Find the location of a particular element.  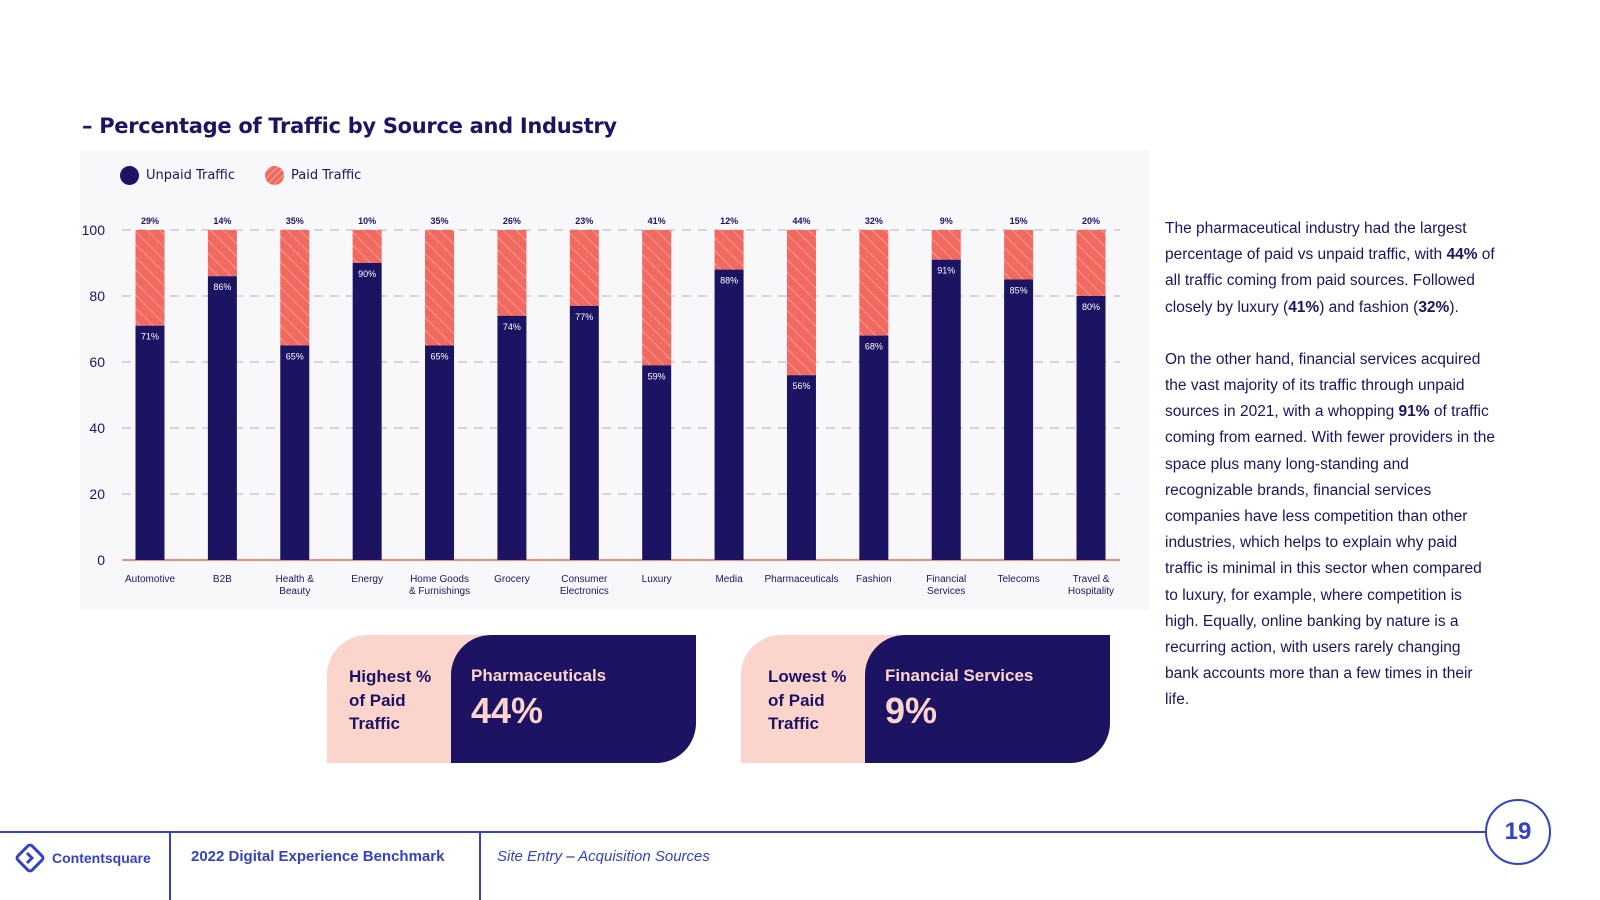

lowest-paid-industry: Financial Services is located at coordinates (959, 675).